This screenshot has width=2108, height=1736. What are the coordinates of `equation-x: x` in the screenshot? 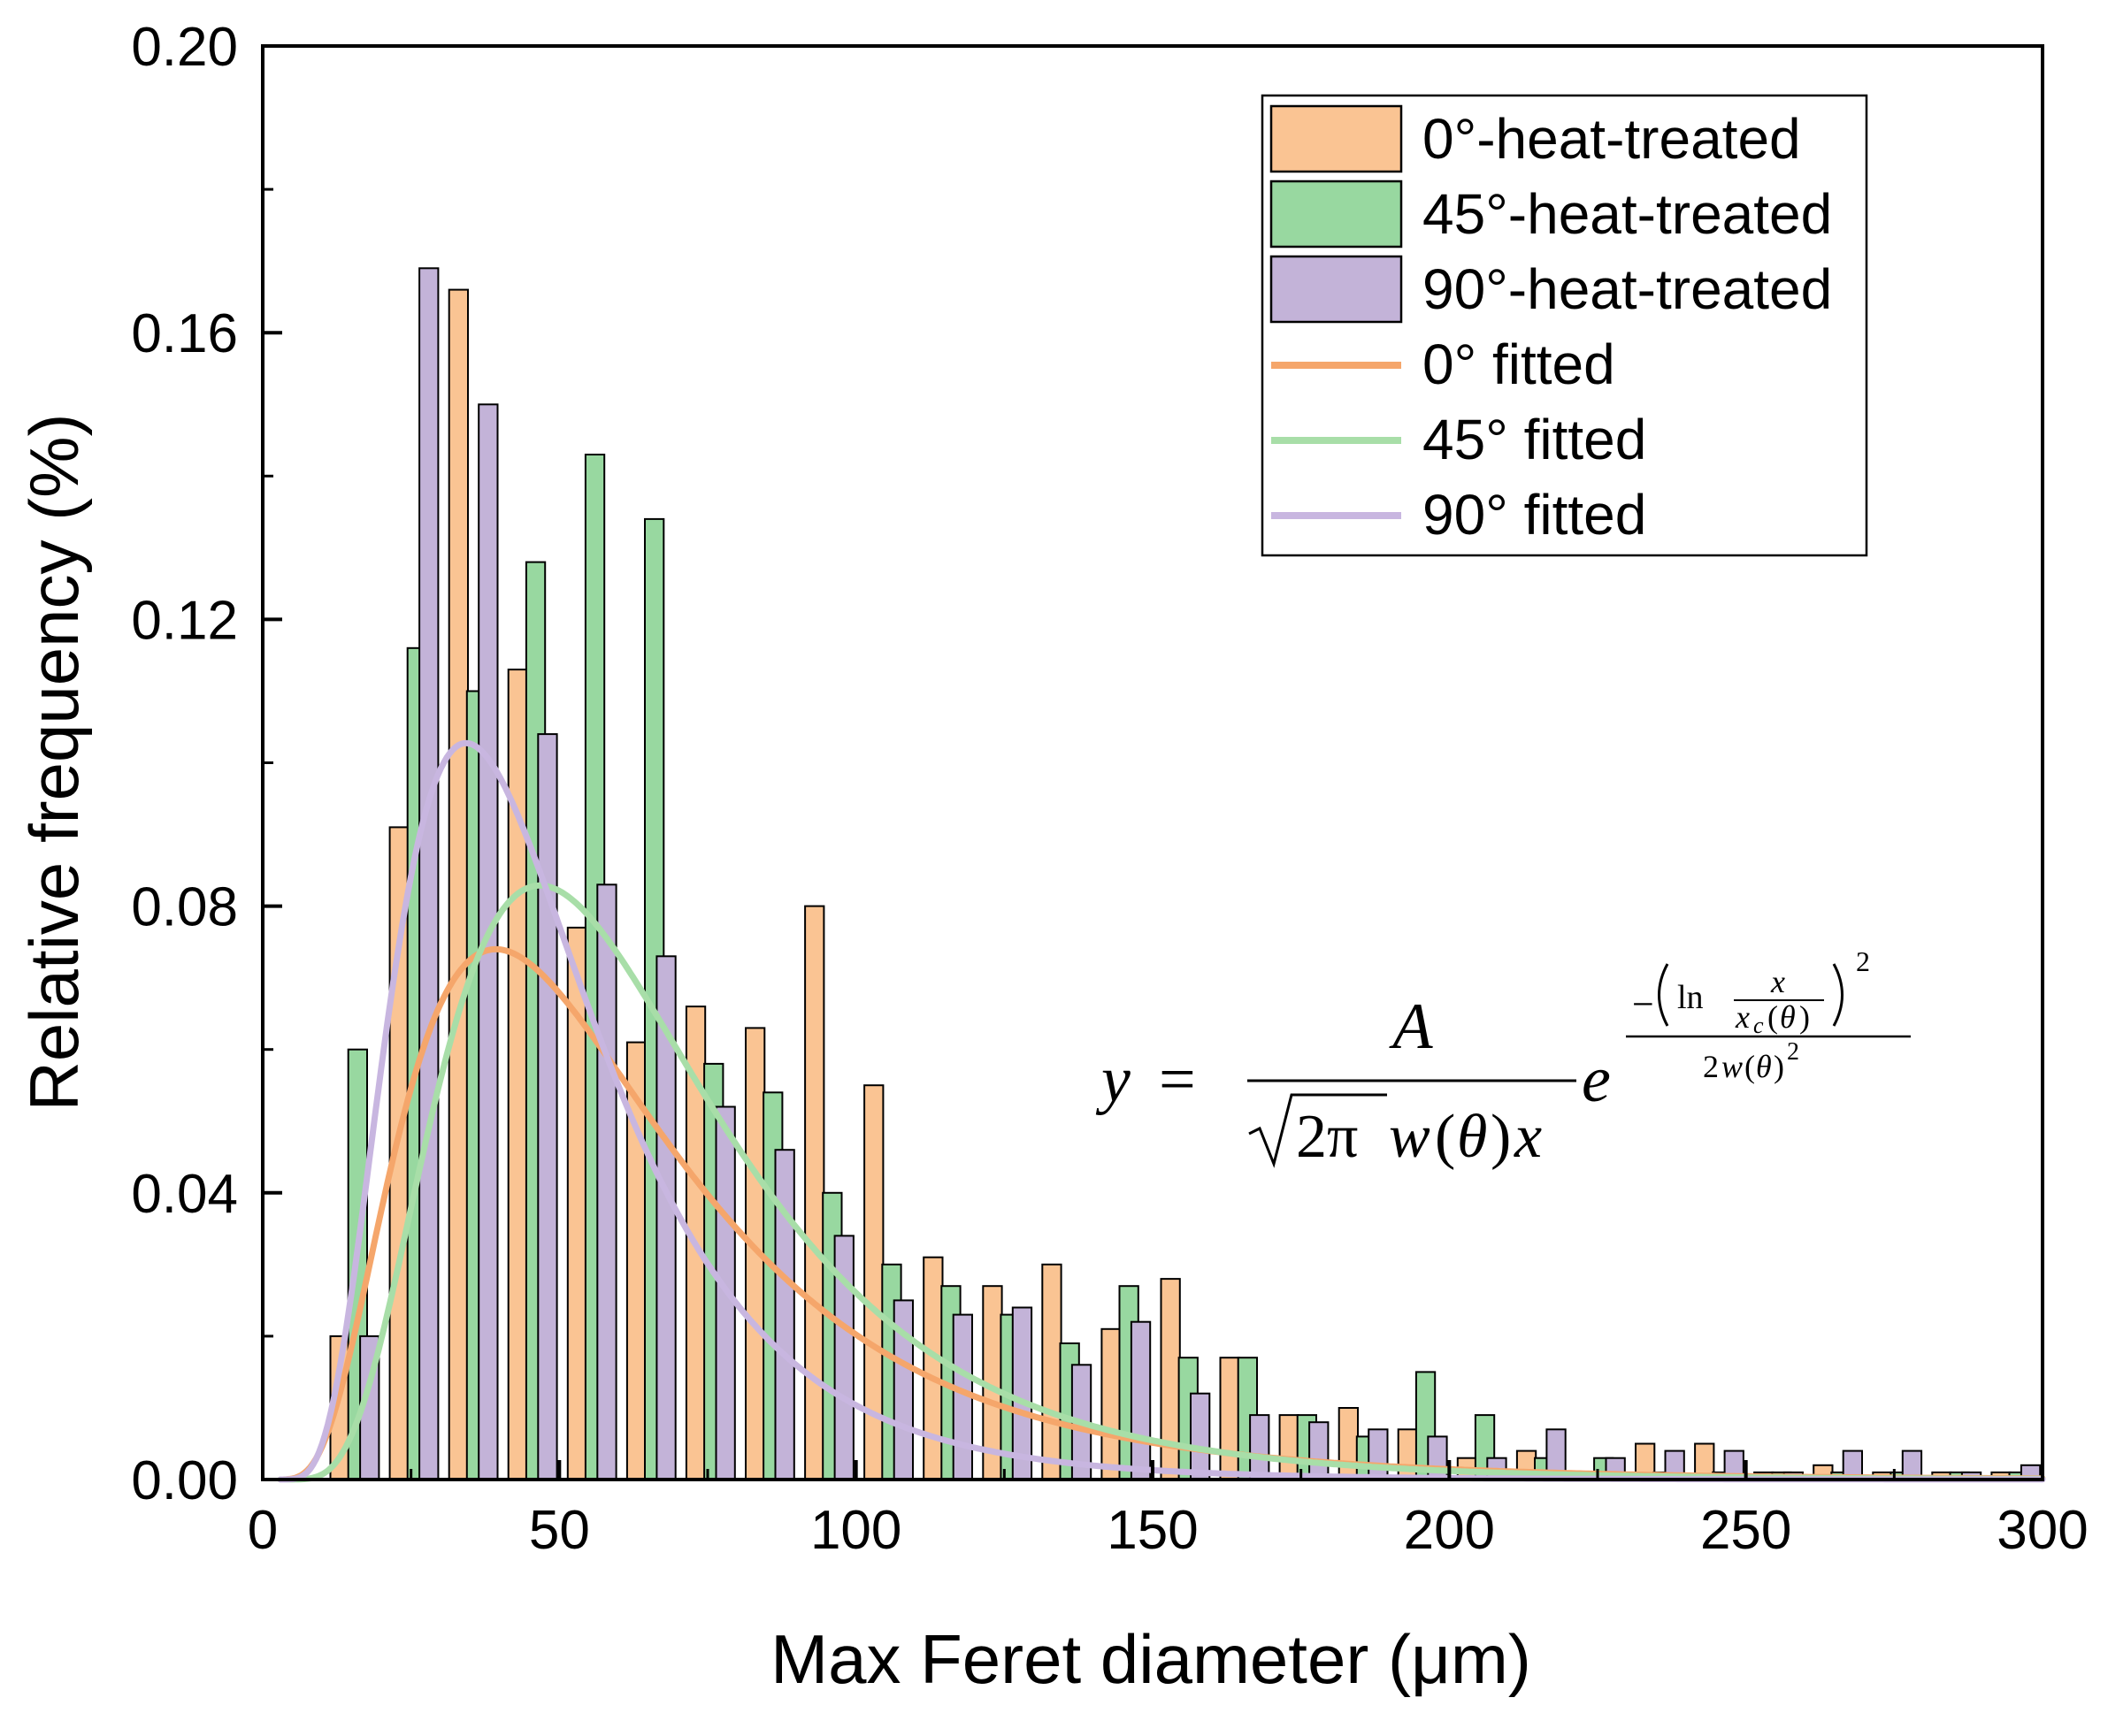 It's located at (1528, 1137).